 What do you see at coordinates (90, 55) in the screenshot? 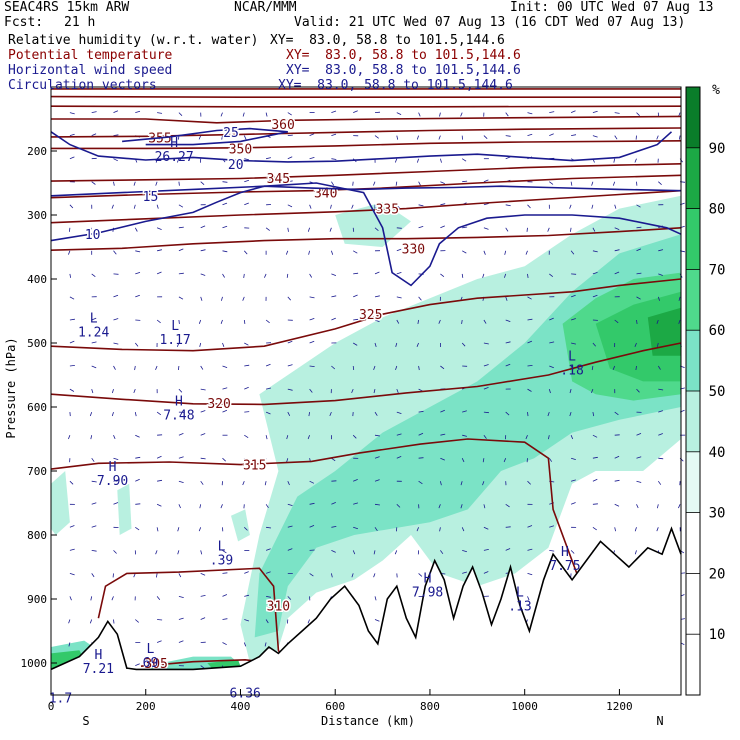
I see `field-theta-name: Potential temperature` at bounding box center [90, 55].